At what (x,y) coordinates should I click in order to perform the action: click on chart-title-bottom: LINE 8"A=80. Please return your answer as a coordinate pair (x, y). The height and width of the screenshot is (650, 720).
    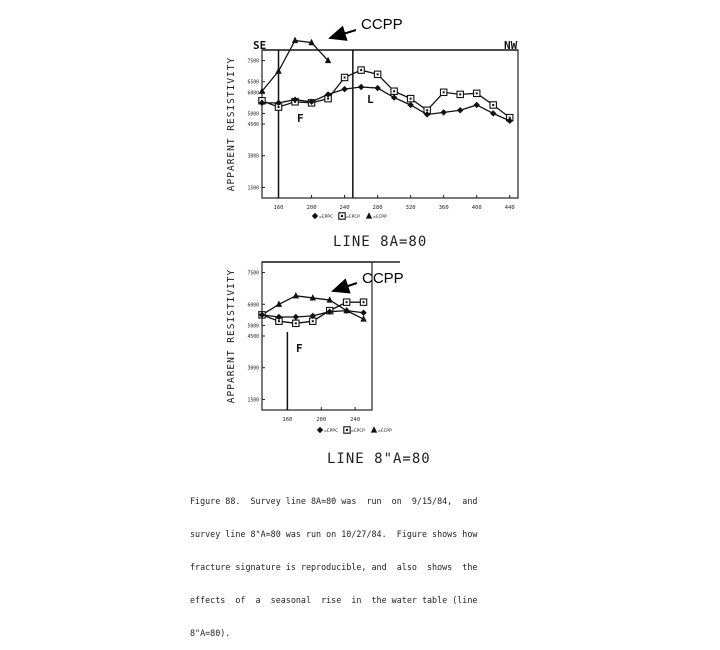
    Looking at the image, I should click on (379, 459).